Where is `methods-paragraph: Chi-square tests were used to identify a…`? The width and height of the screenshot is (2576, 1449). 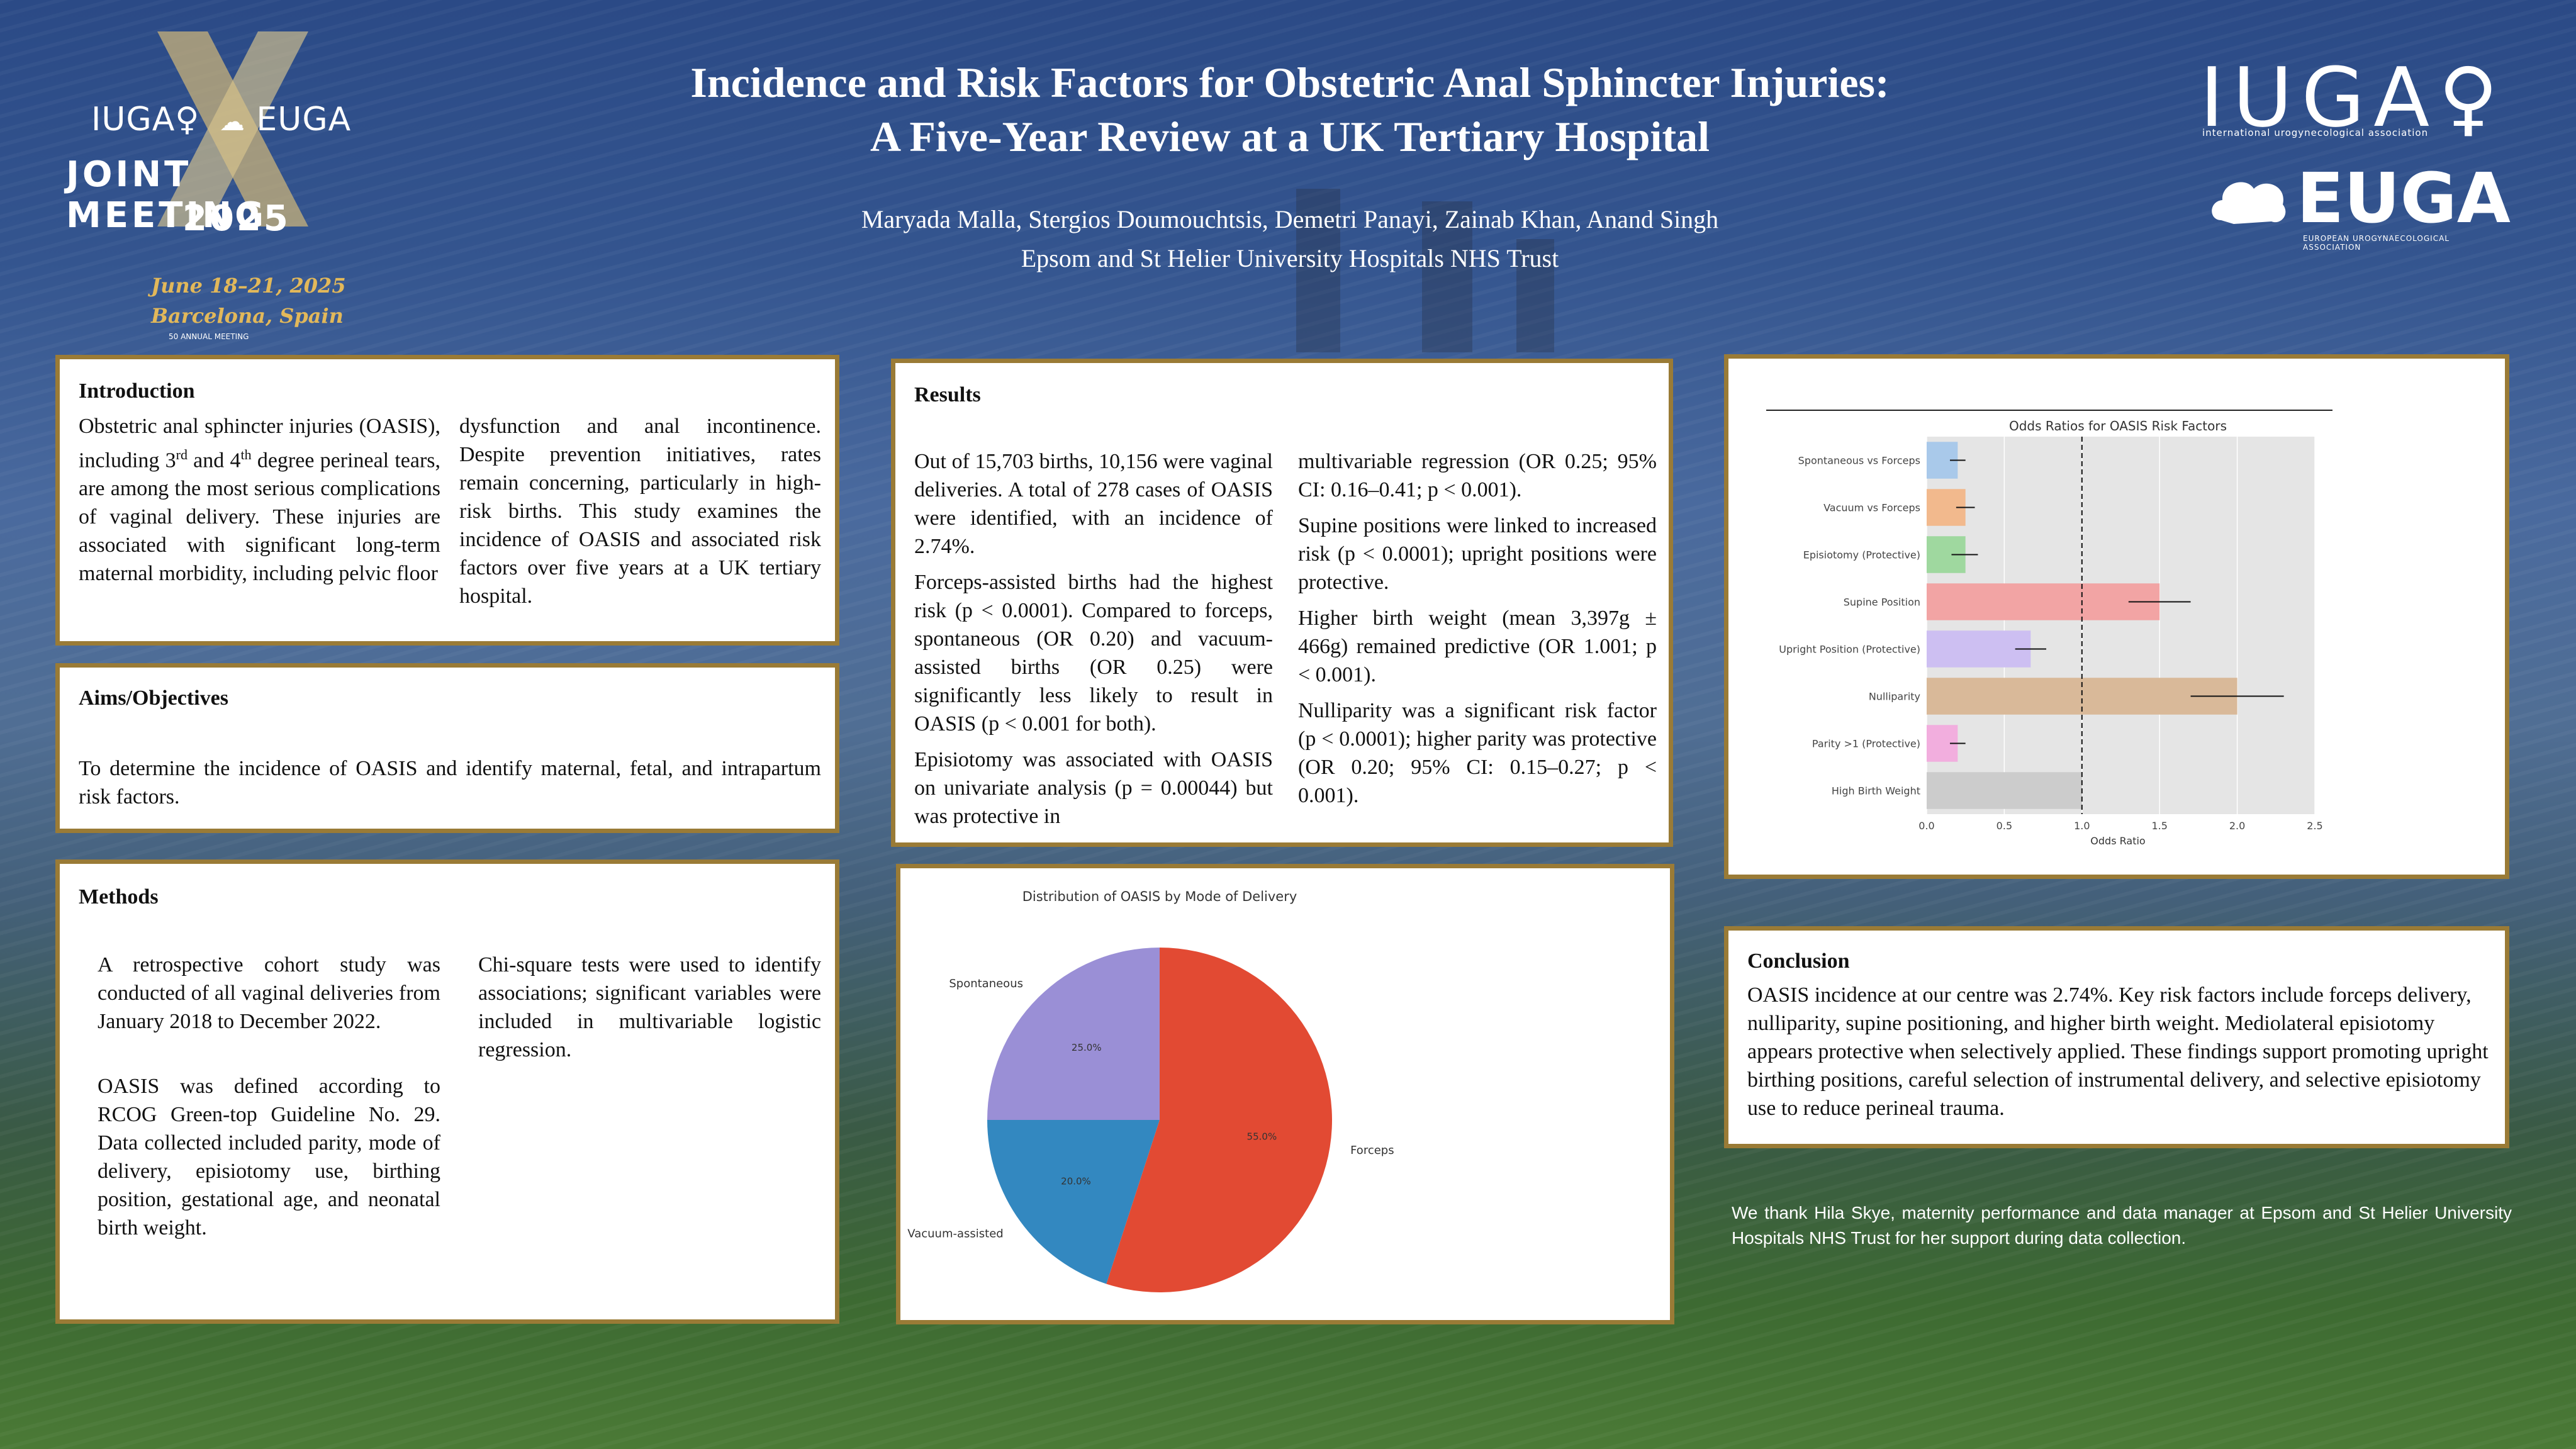
methods-paragraph: Chi-square tests were used to identify a… is located at coordinates (649, 1007).